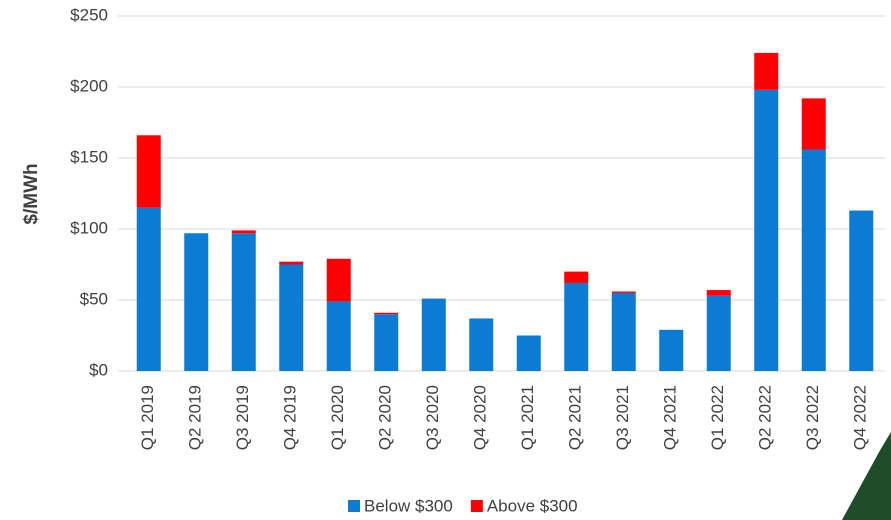  Describe the element at coordinates (195, 417) in the screenshot. I see `x-tick-label: Q2 2019` at that location.